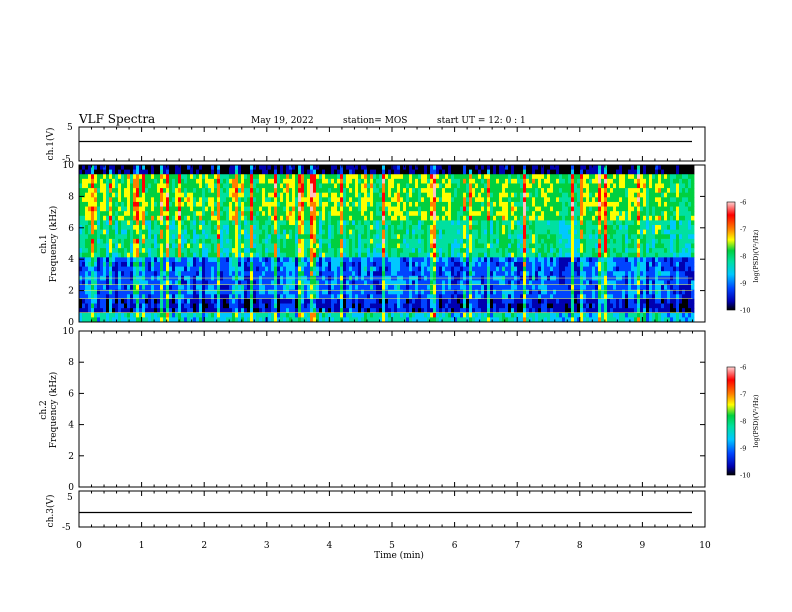  What do you see at coordinates (756, 255) in the screenshot?
I see `ch1-colorbar-label: log(PSD)(V²/Hz)` at bounding box center [756, 255].